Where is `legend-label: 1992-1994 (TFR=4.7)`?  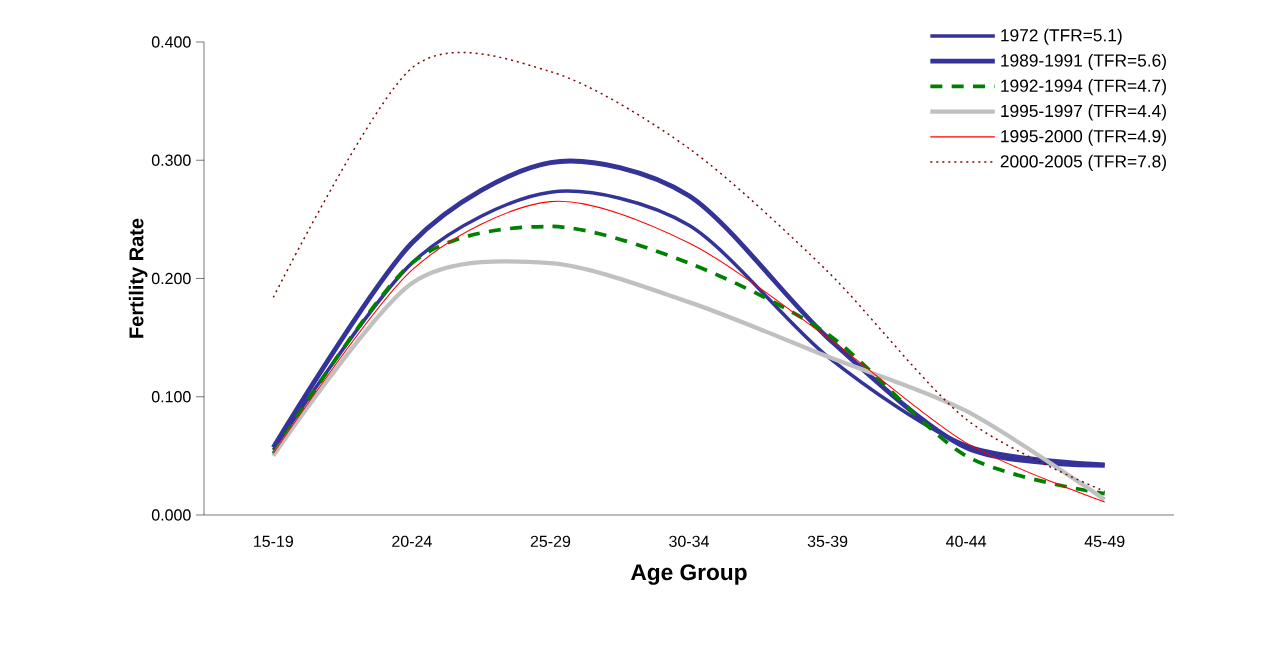 legend-label: 1992-1994 (TFR=4.7) is located at coordinates (1083, 87).